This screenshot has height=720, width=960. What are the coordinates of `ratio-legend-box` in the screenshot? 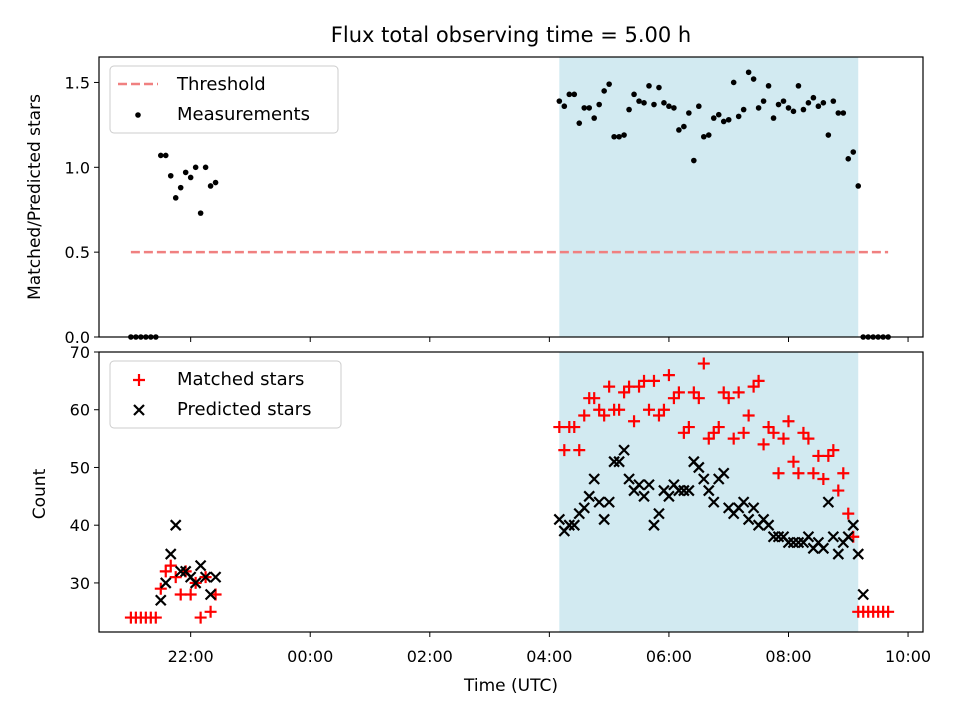 It's located at (224, 99).